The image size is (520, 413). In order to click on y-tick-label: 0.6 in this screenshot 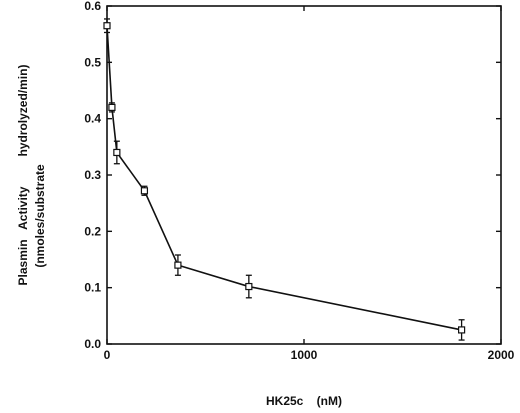, I will do `click(92, 6)`.